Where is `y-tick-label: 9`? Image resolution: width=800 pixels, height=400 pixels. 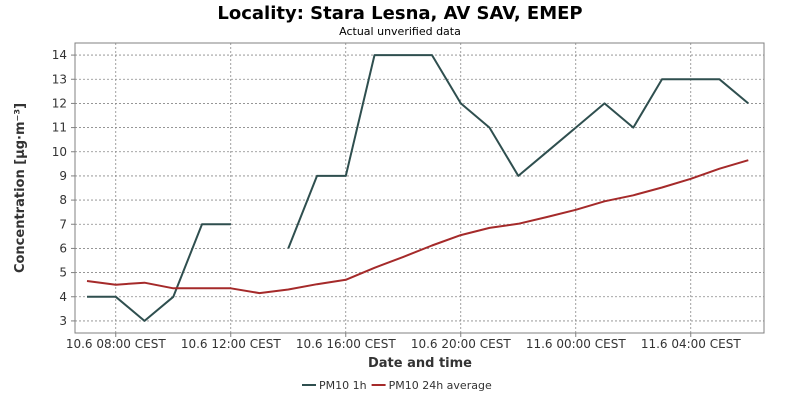 y-tick-label: 9 is located at coordinates (63, 176).